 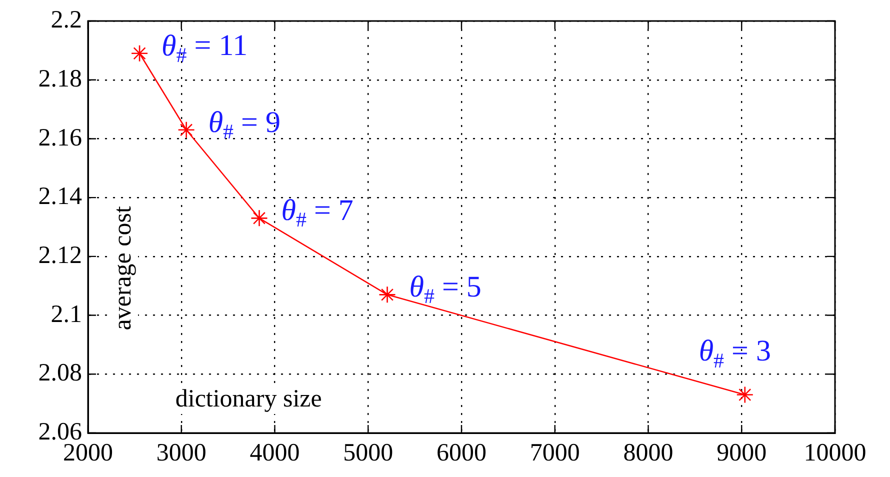 I want to click on x-axis-title: dictionary size, so click(x=248, y=399).